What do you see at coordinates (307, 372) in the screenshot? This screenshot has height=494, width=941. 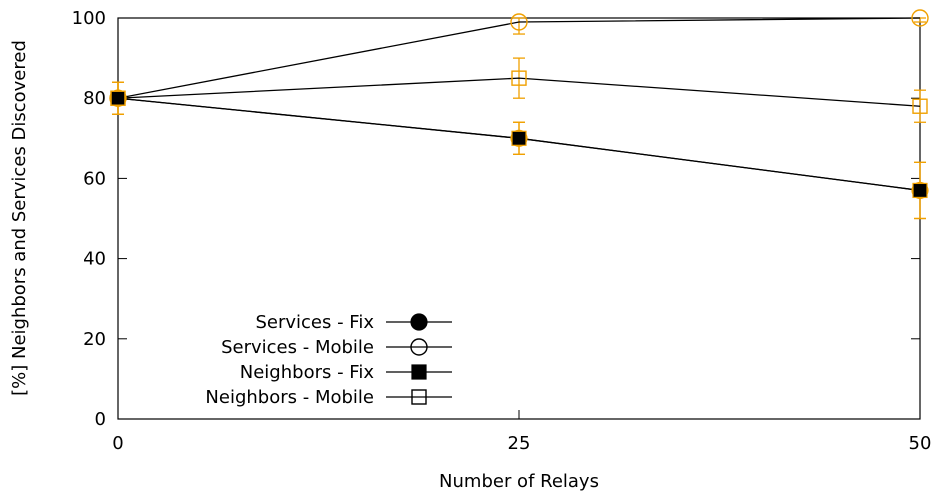 I see `legend-label: Neighbors - Fix` at bounding box center [307, 372].